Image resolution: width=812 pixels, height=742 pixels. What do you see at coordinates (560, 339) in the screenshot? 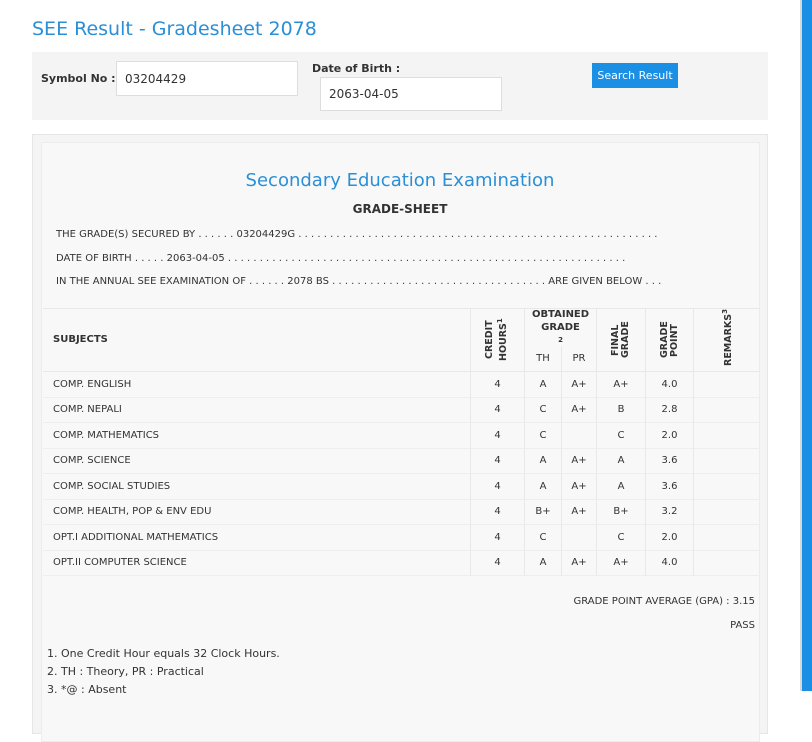
I see `superscript: 2` at bounding box center [560, 339].